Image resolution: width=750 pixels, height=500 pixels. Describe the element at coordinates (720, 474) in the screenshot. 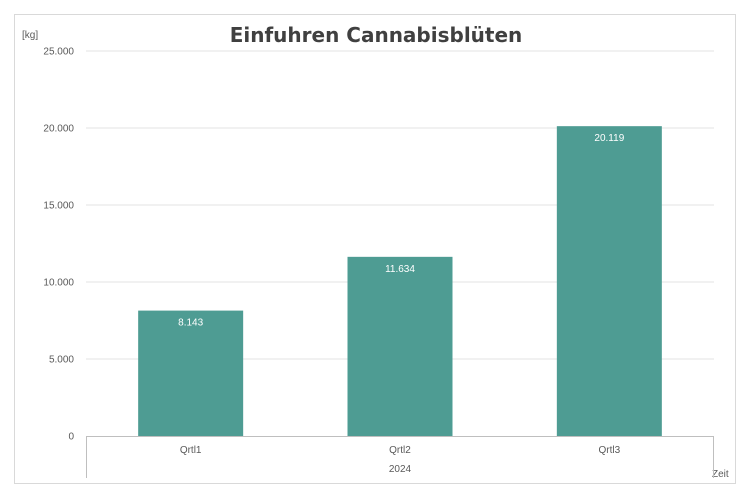

I see `x-axis-label: Zeit` at that location.